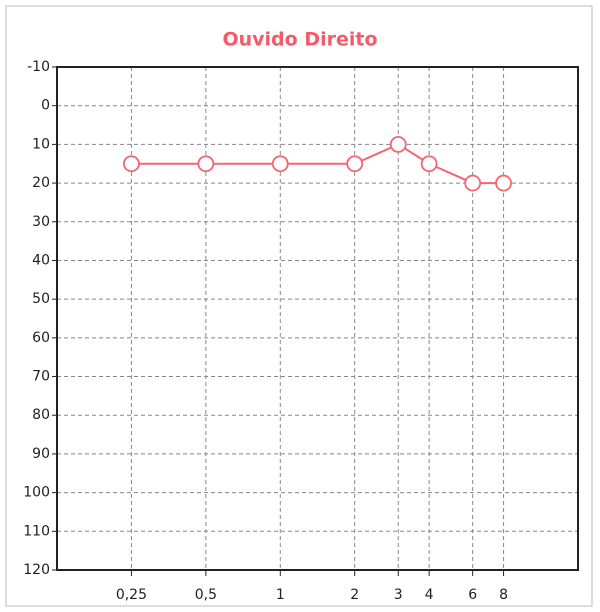 The width and height of the screenshot is (600, 612). What do you see at coordinates (36, 531) in the screenshot?
I see `y-tick-label: 110` at bounding box center [36, 531].